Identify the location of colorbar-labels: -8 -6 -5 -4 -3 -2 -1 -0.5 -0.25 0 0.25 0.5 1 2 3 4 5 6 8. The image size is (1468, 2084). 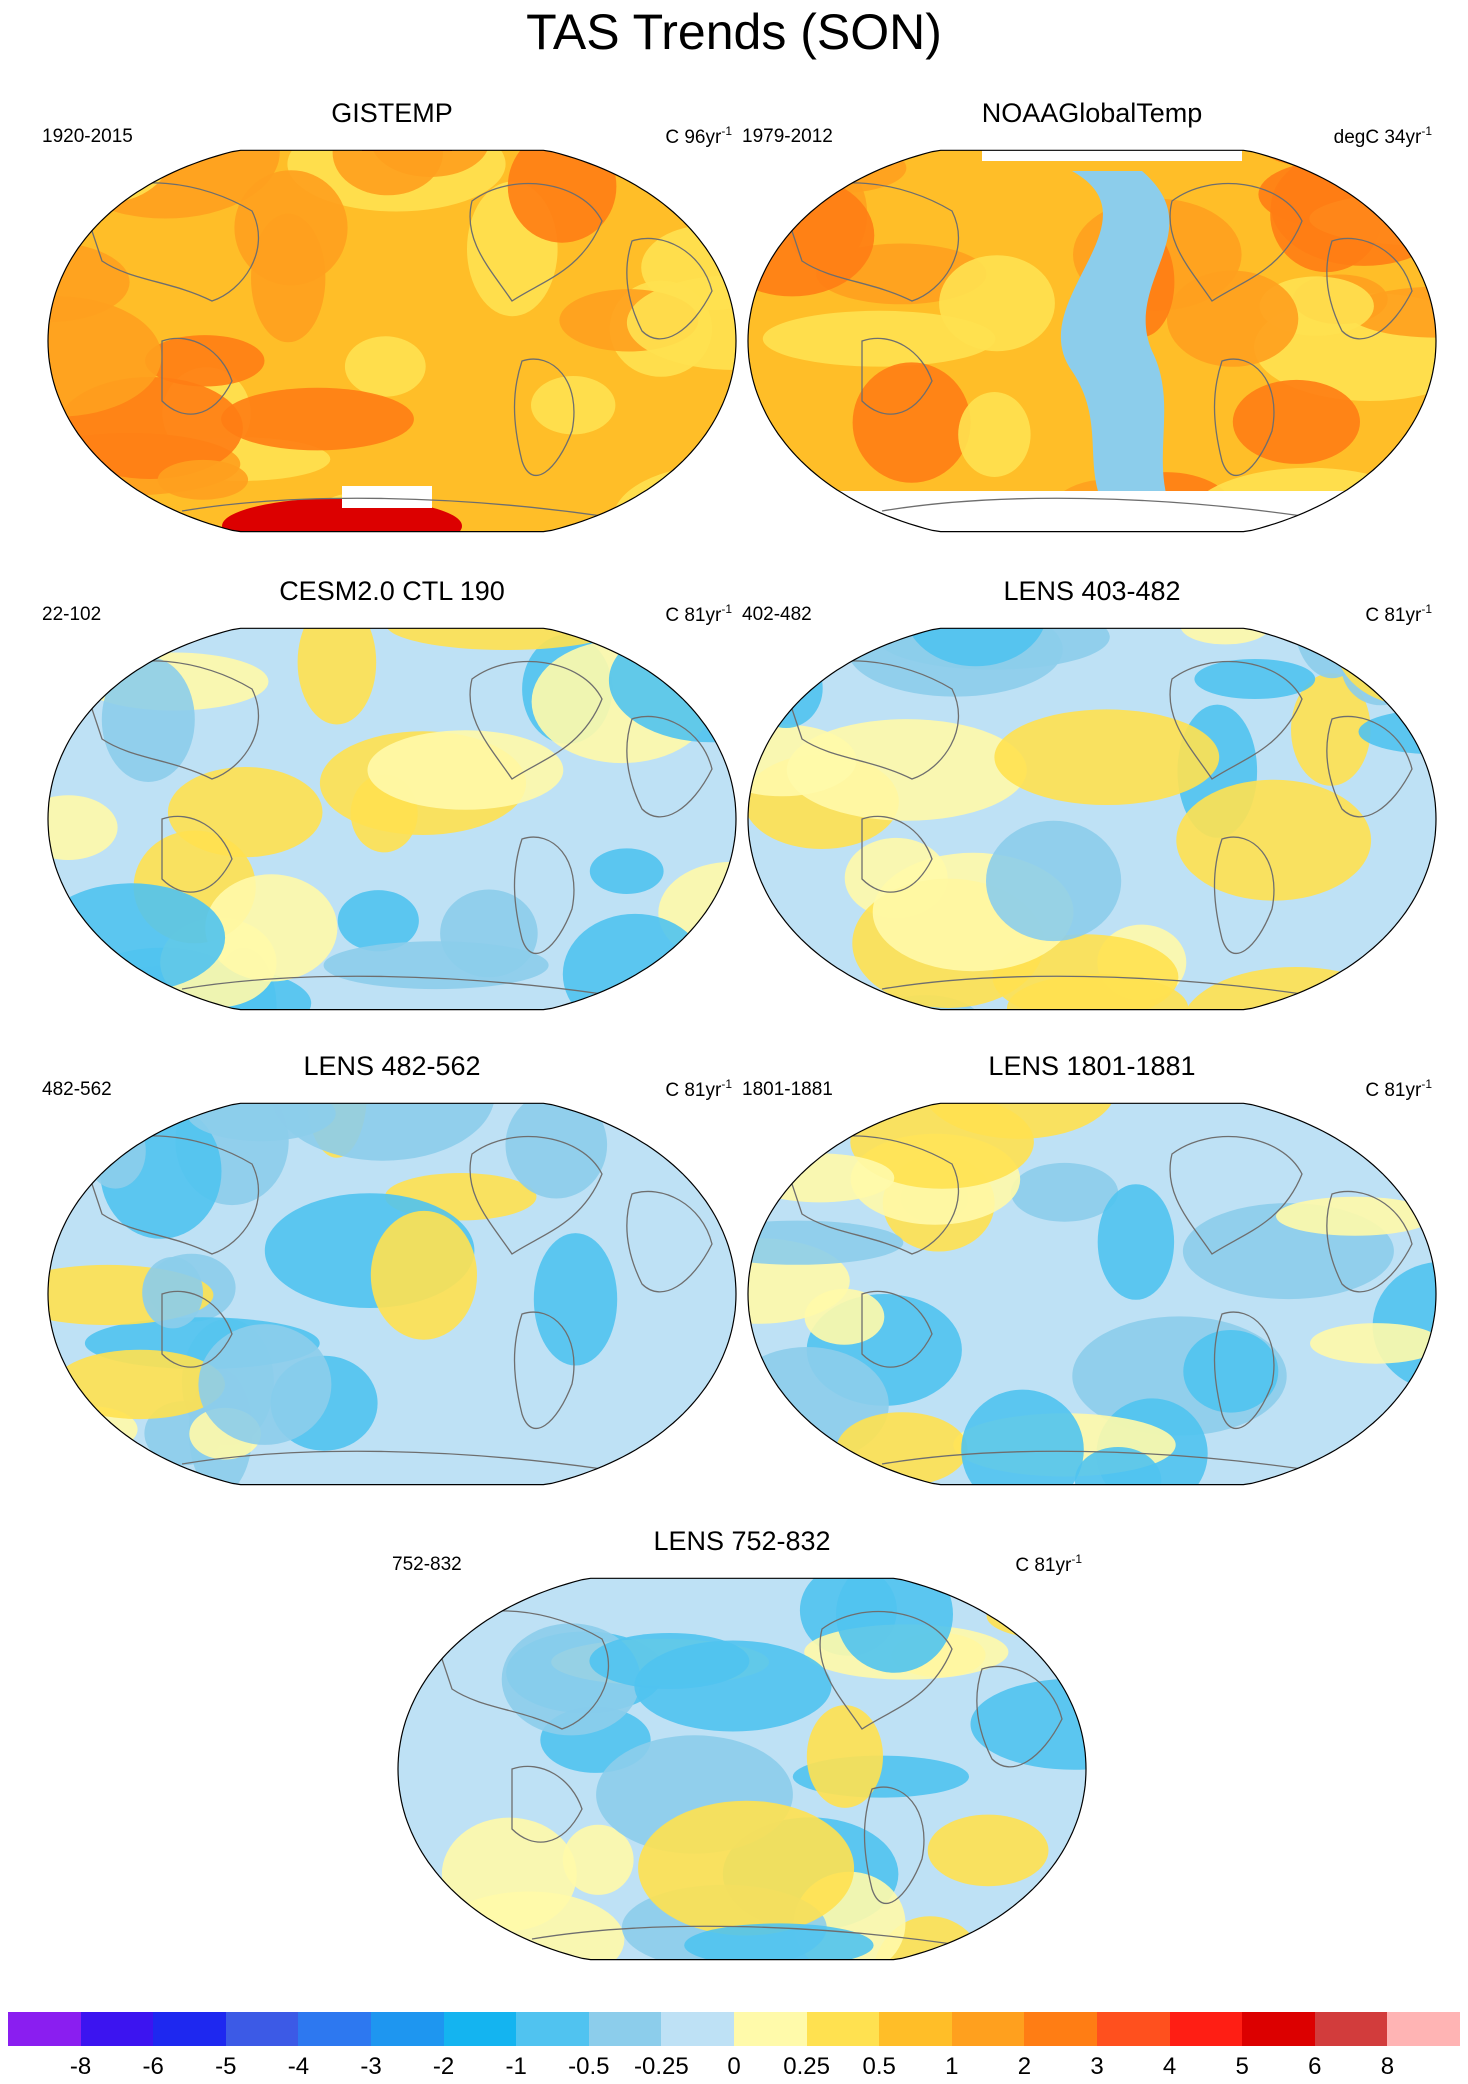
(734, 2067).